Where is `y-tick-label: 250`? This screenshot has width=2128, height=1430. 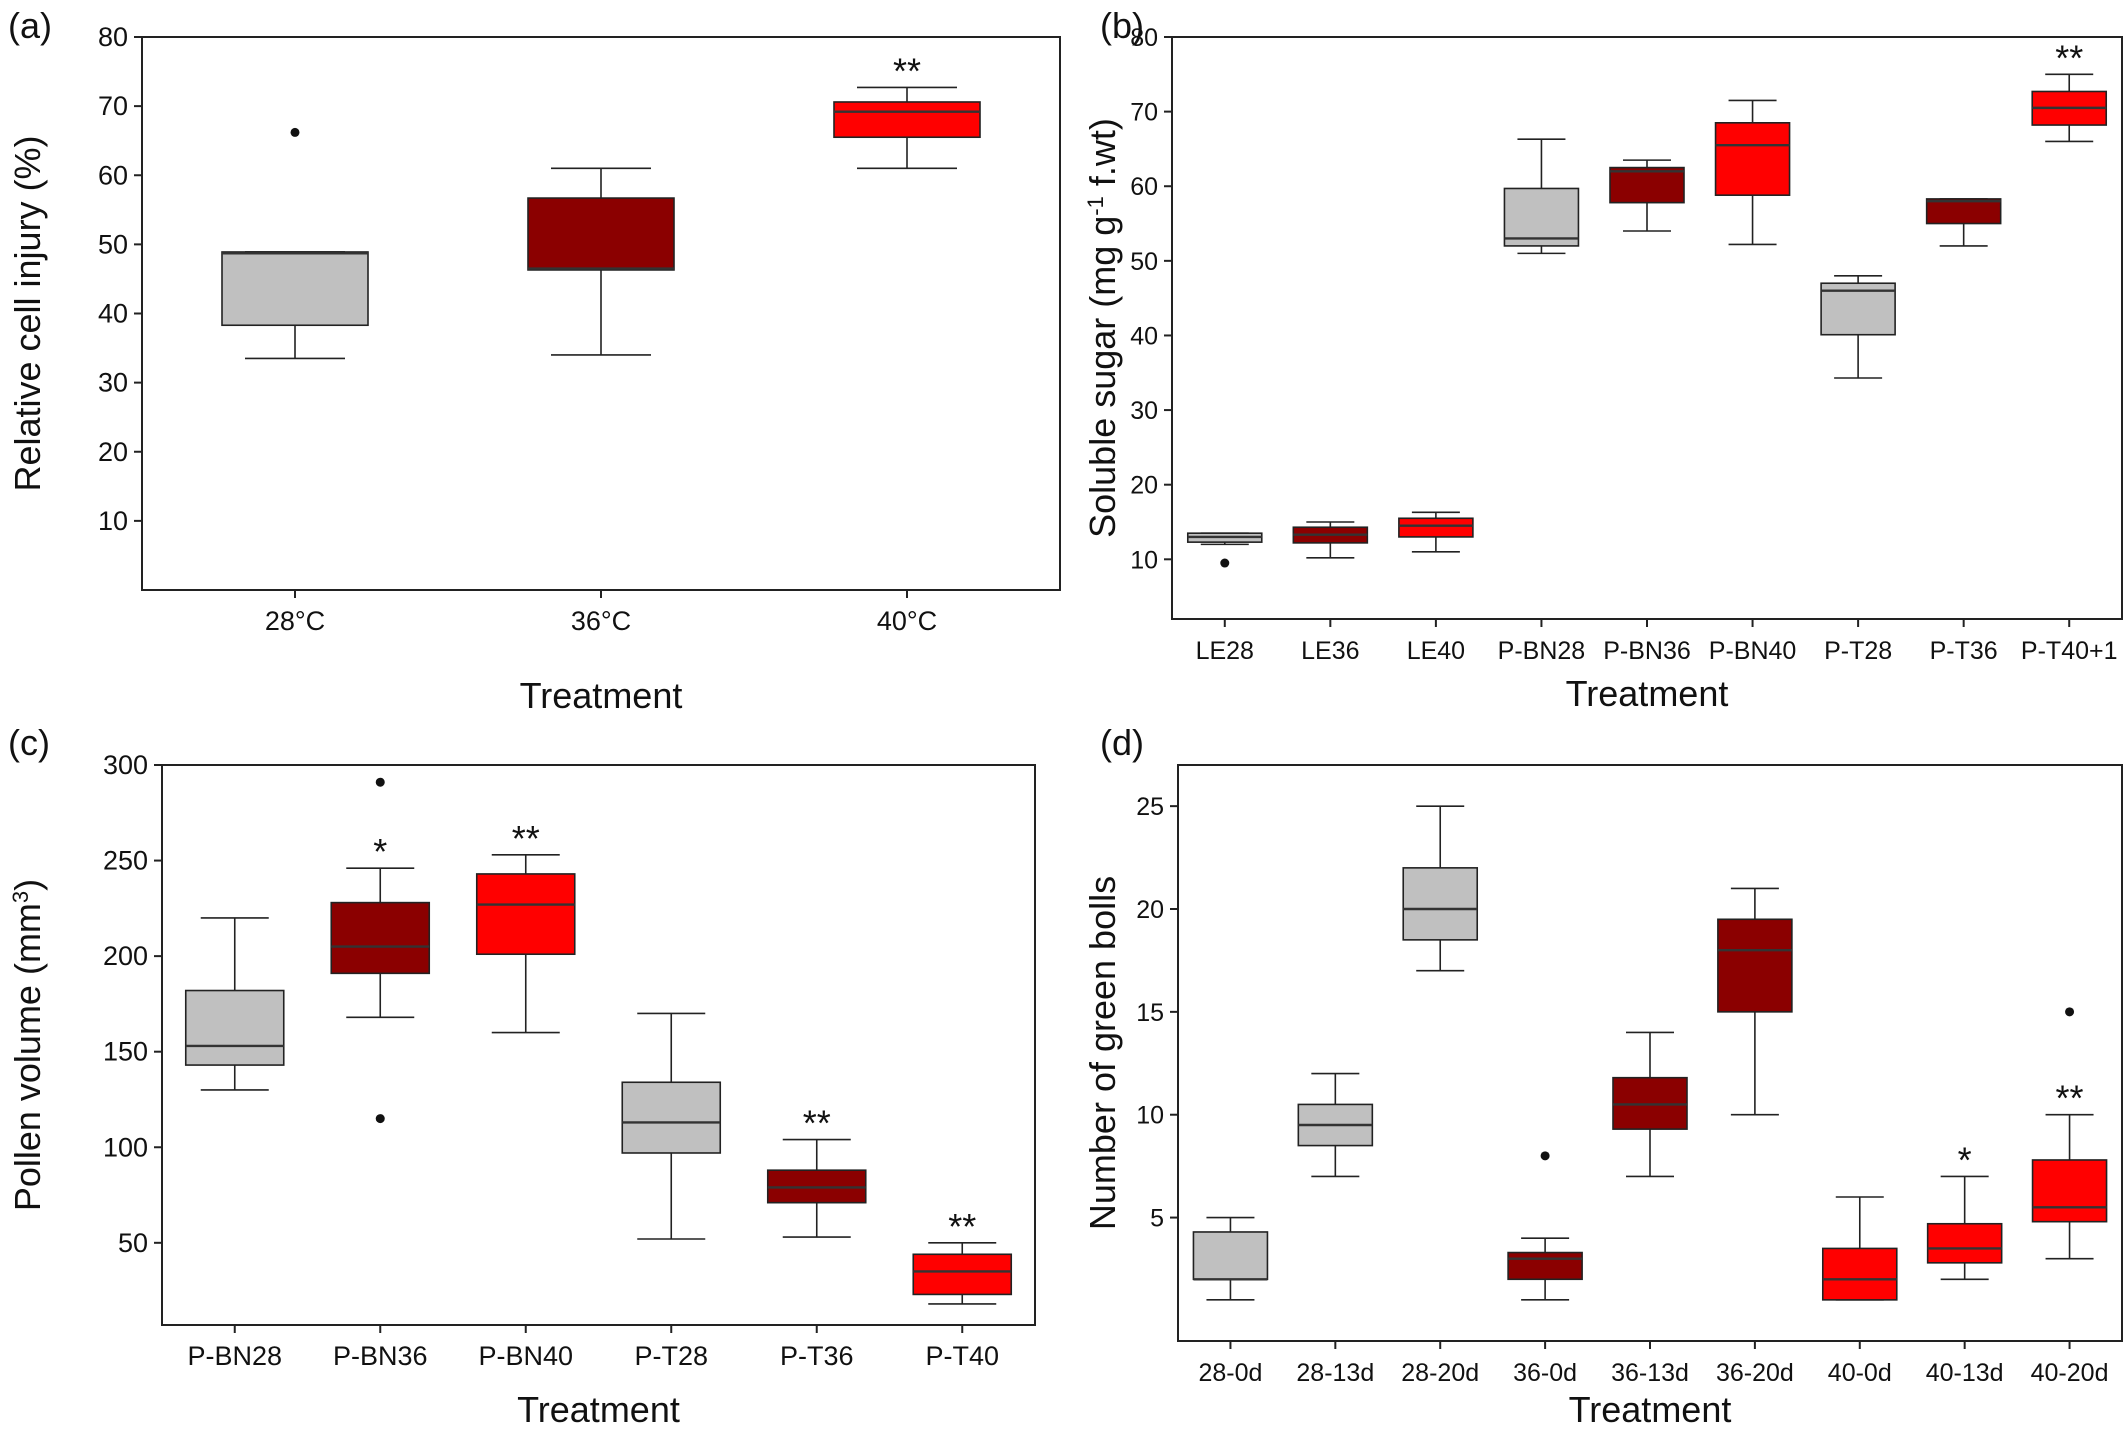 y-tick-label: 250 is located at coordinates (125, 861).